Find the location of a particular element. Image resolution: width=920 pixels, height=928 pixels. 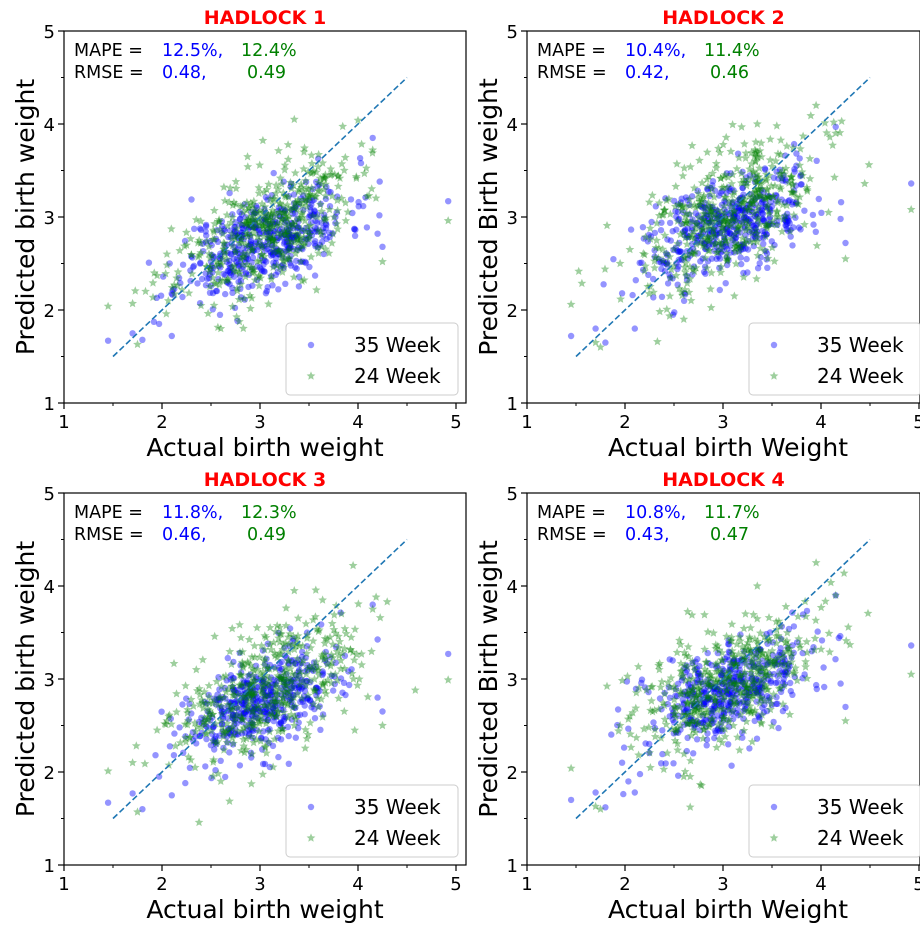

legend-label-35-week: 35 Week is located at coordinates (397, 345).